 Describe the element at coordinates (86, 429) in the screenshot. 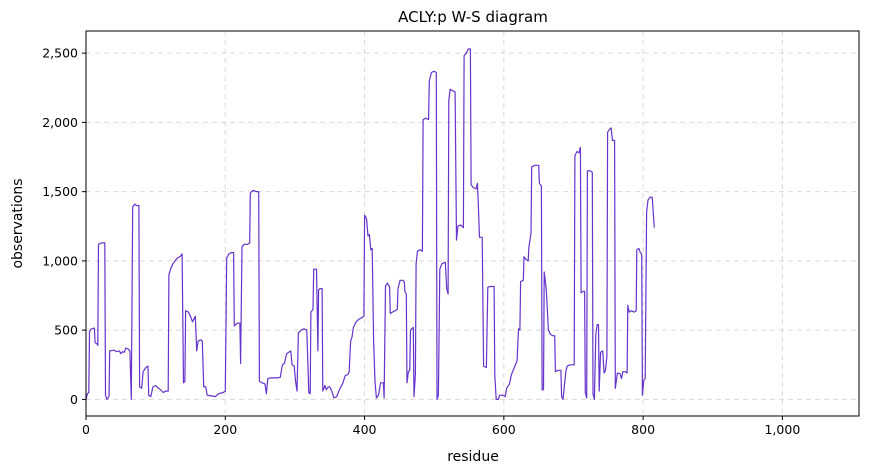

I see `x-tick-label: 0` at that location.